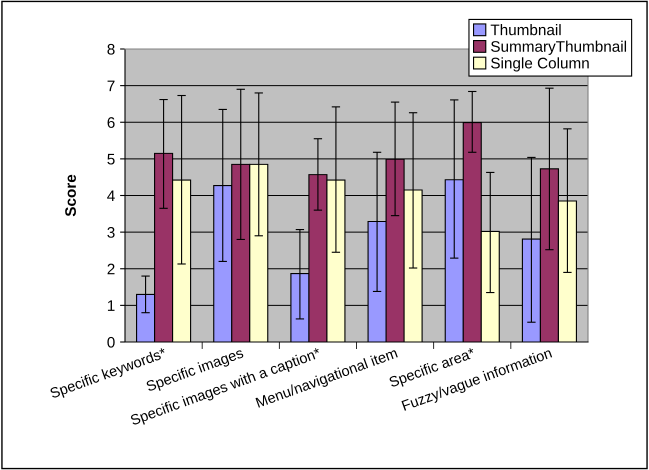  I want to click on y-tick-label: 5, so click(111, 159).